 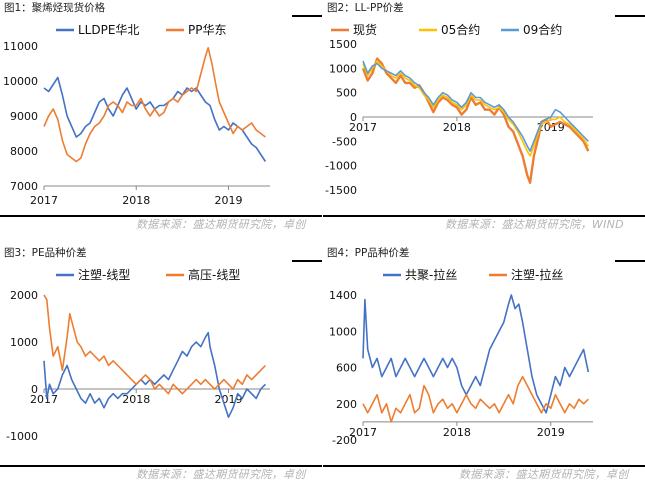 What do you see at coordinates (108, 30) in the screenshot?
I see `legend-label: LLDPE华北` at bounding box center [108, 30].